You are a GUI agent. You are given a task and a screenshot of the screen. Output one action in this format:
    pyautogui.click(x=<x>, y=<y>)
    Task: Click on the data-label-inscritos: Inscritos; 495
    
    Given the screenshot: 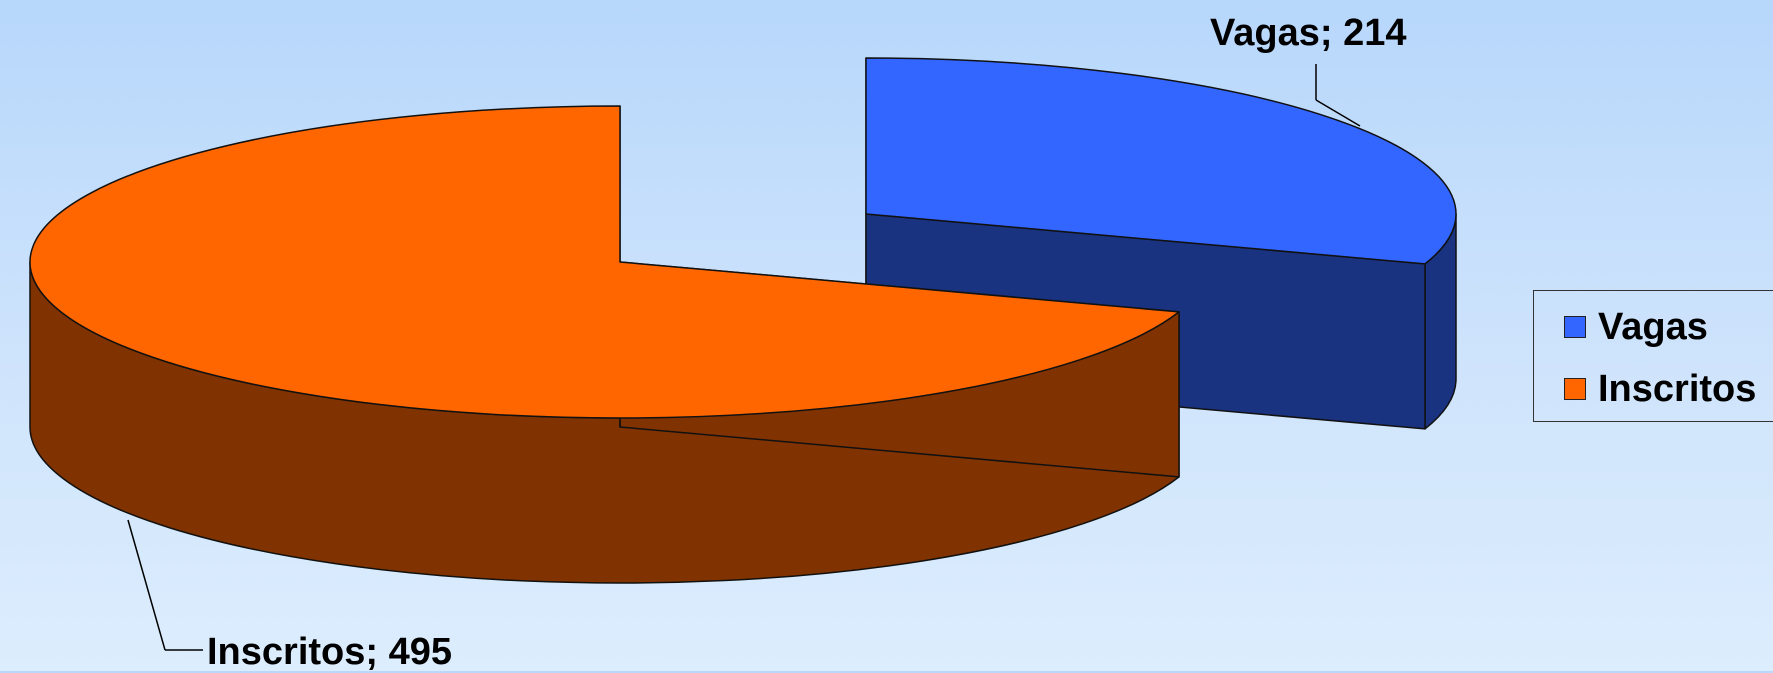 What is the action you would take?
    pyautogui.click(x=329, y=652)
    